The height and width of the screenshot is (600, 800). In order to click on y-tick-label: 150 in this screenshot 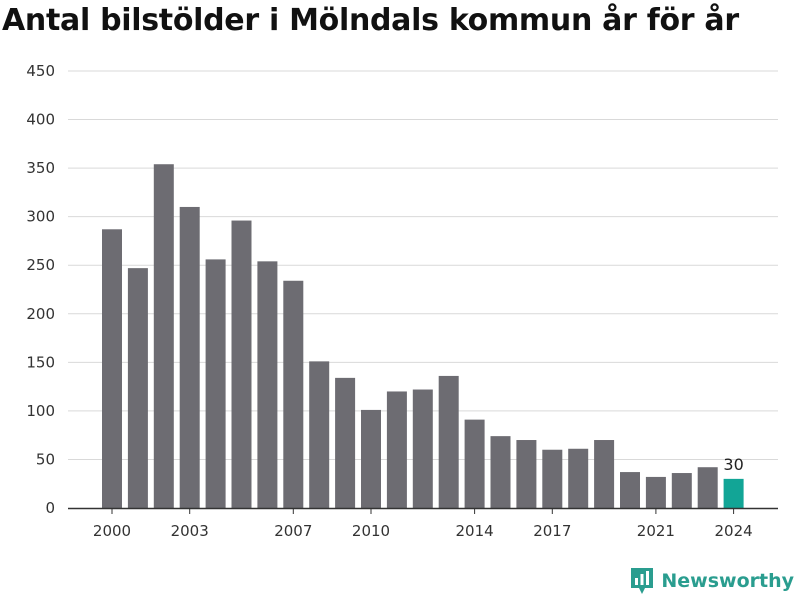, I will do `click(40, 362)`.